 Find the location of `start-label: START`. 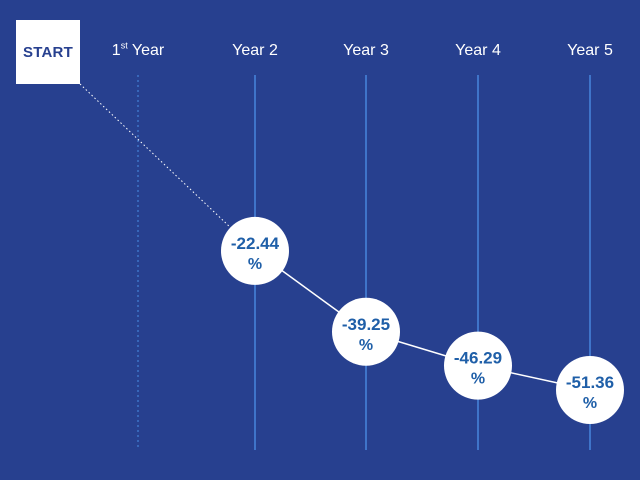

start-label: START is located at coordinates (48, 52).